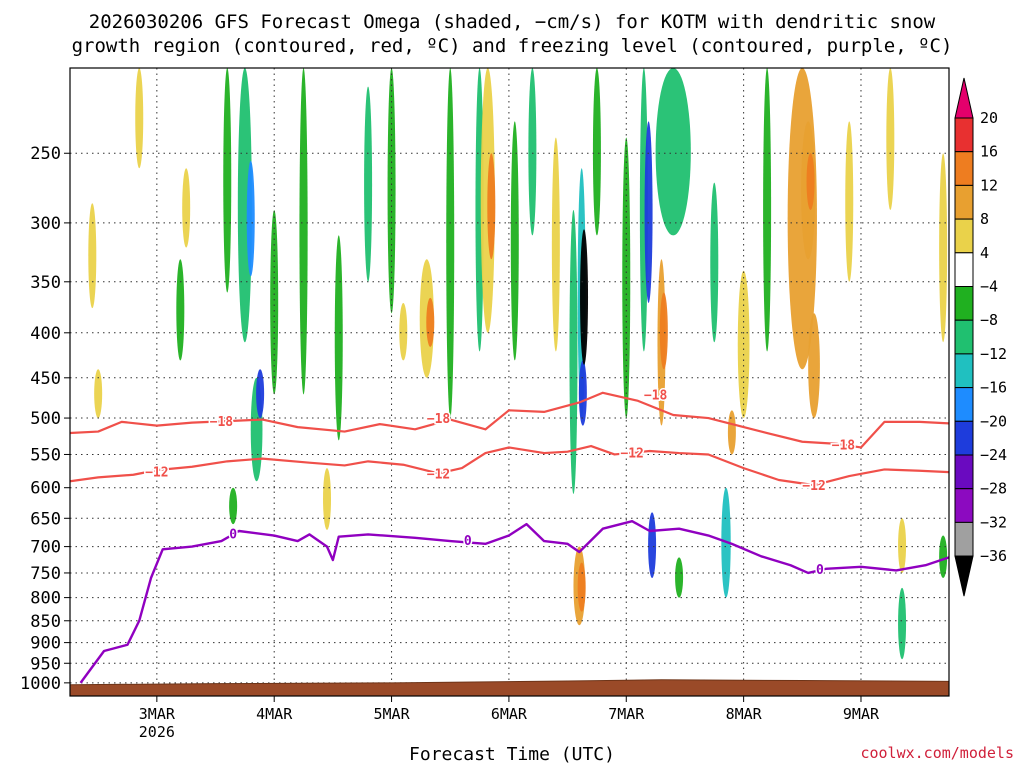 Image resolution: width=1024 pixels, height=768 pixels. Describe the element at coordinates (512, 754) in the screenshot. I see `x-axis-label: Forecast Time (UTC)` at that location.